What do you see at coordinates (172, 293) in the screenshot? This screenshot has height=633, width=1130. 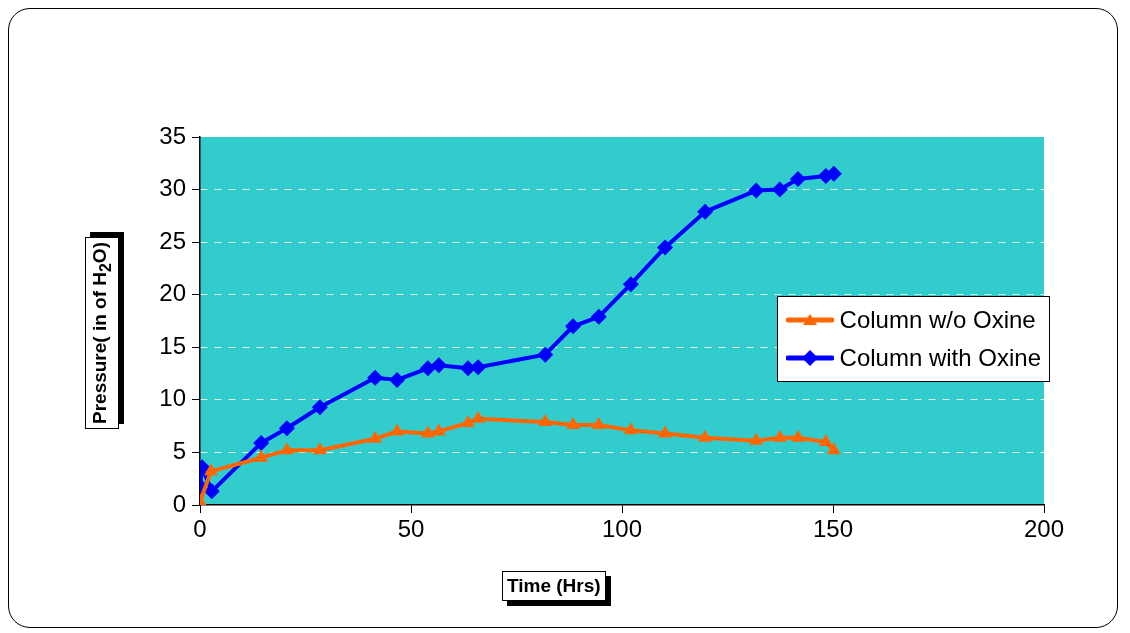 I see `y-tick-label: 20` at bounding box center [172, 293].